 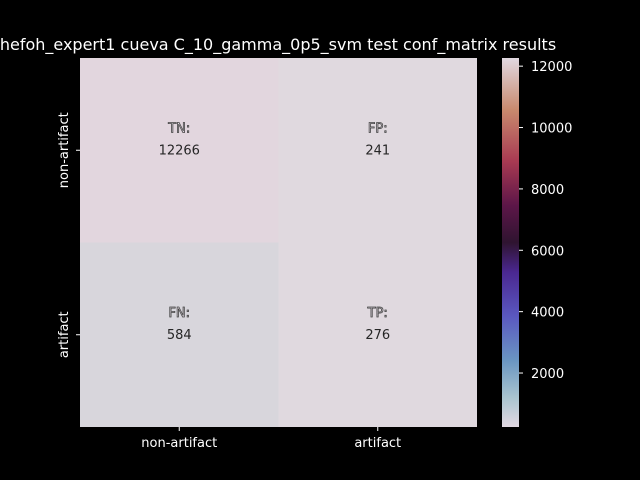 I want to click on colorbar-tick-label: 4000, so click(x=547, y=313).